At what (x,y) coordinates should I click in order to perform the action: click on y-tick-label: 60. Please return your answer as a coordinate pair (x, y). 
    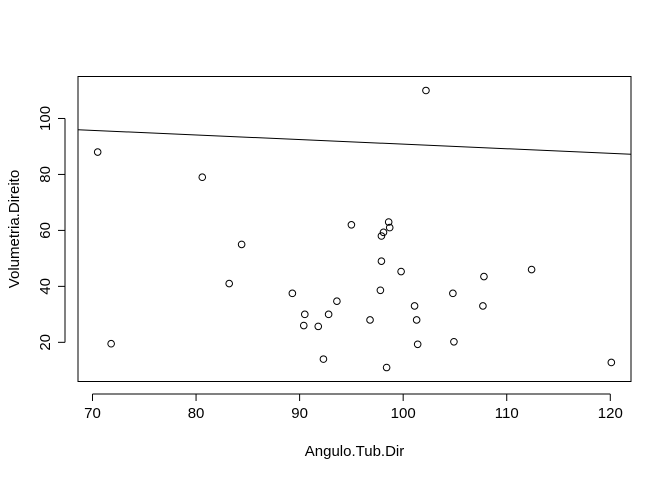
    Looking at the image, I should click on (45, 230).